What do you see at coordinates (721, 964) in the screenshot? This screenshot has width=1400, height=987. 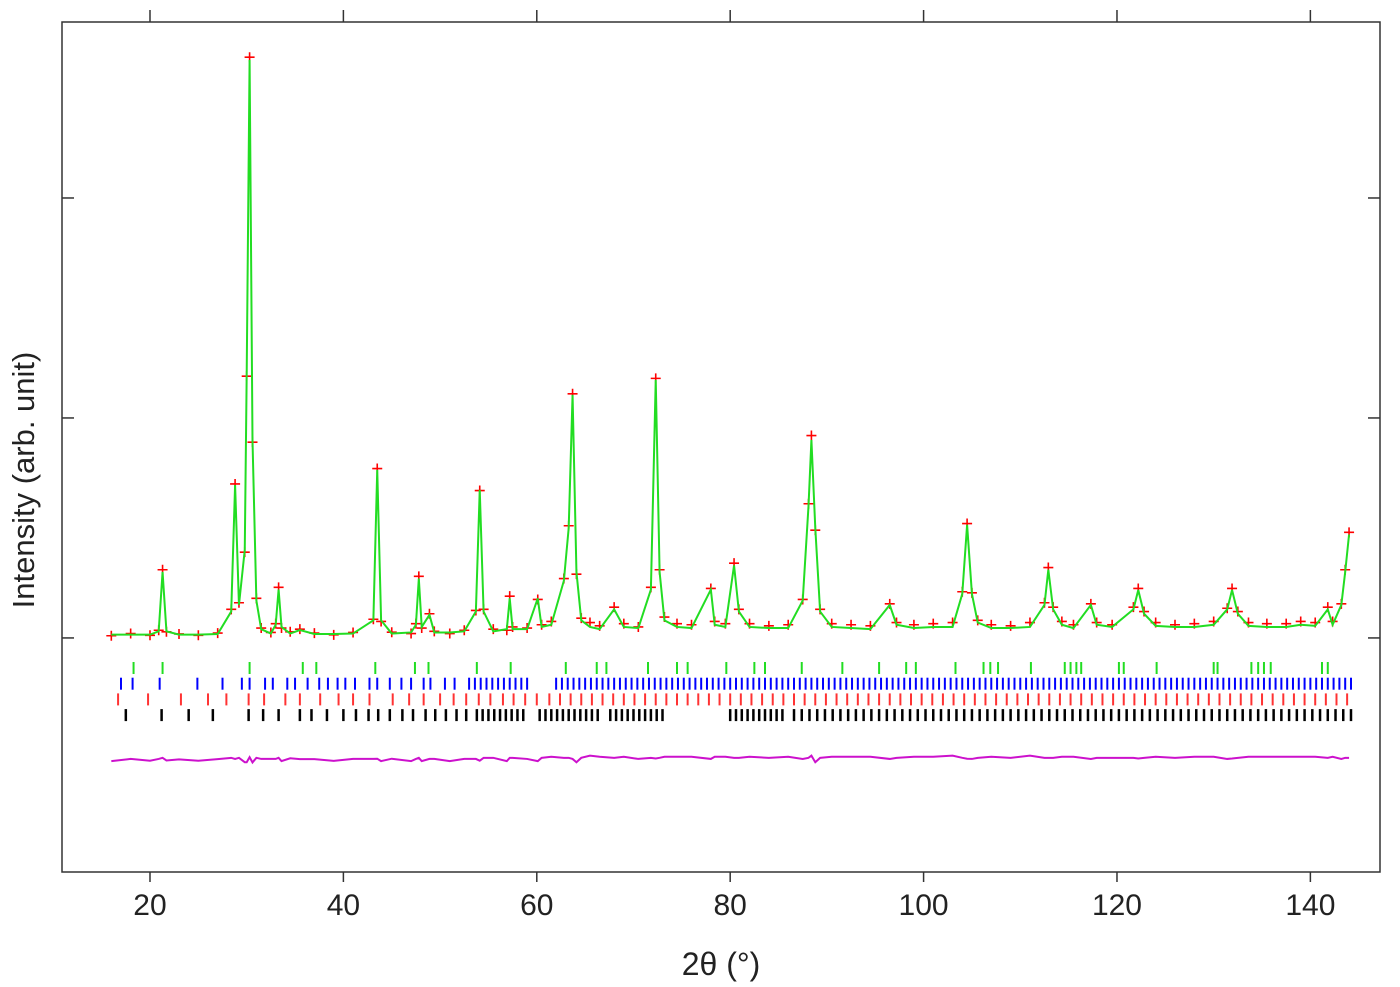 I see `x-axis-label: 2θ (°)` at bounding box center [721, 964].